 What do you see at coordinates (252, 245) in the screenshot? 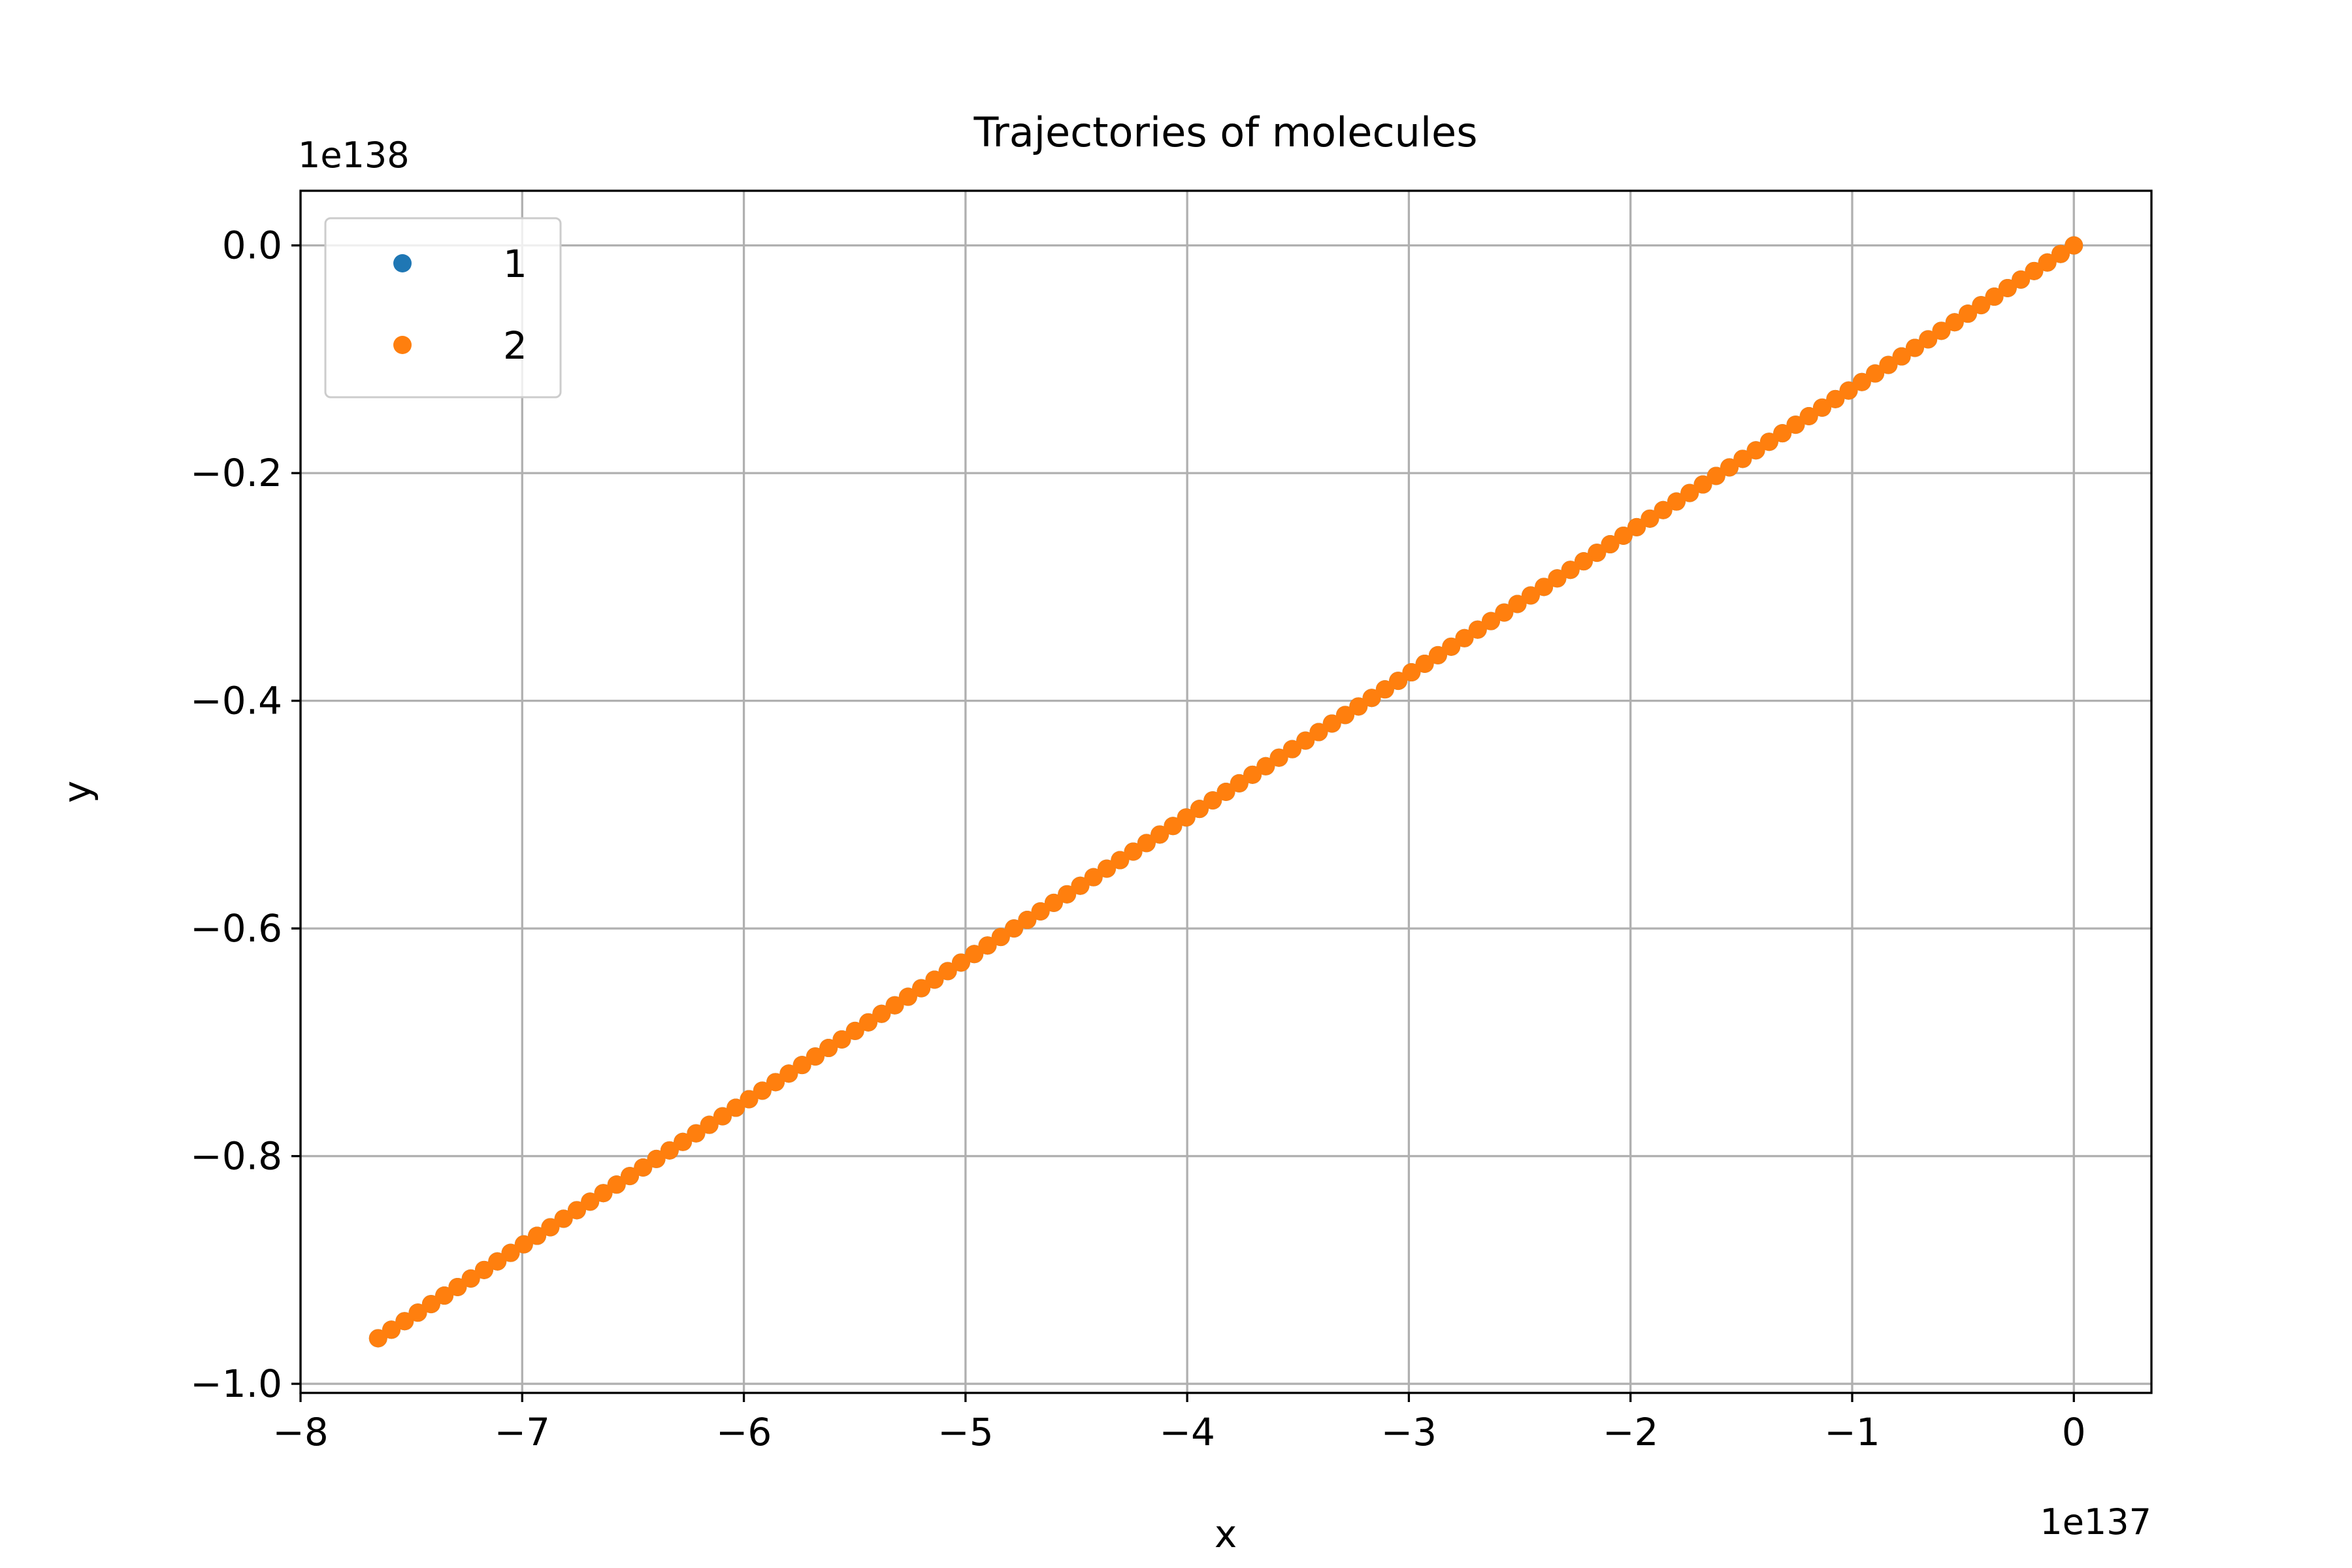
I see `y-tick-label: 0.0` at bounding box center [252, 245].